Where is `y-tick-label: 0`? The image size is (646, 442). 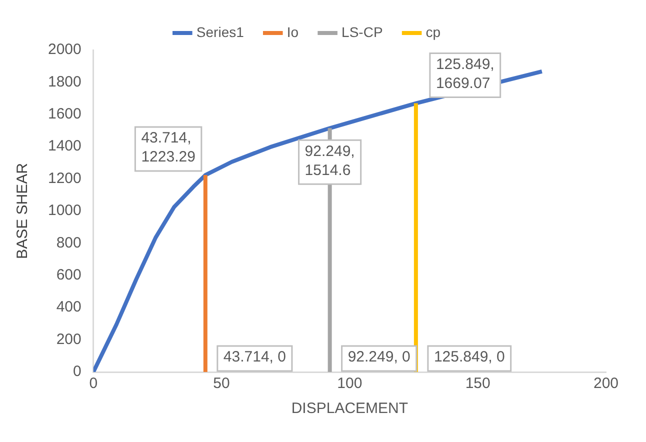
y-tick-label: 0 is located at coordinates (77, 371).